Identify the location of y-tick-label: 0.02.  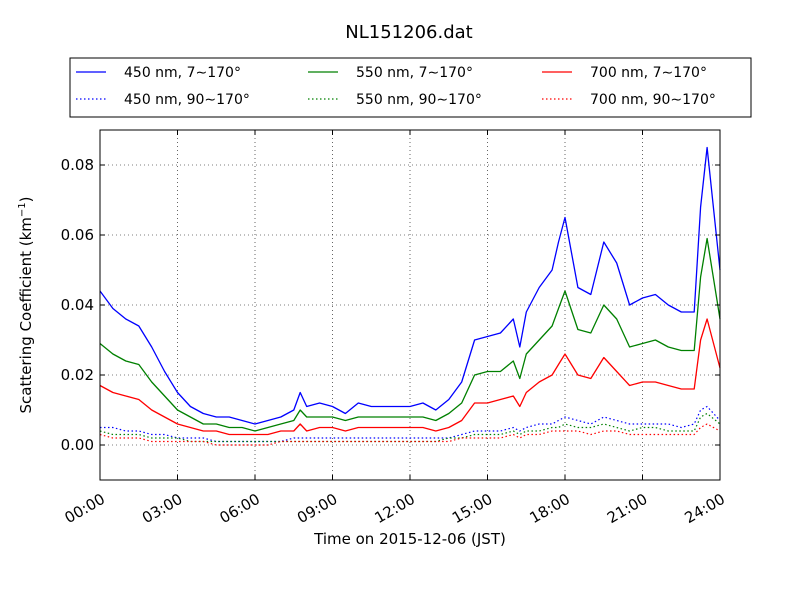
(77, 375).